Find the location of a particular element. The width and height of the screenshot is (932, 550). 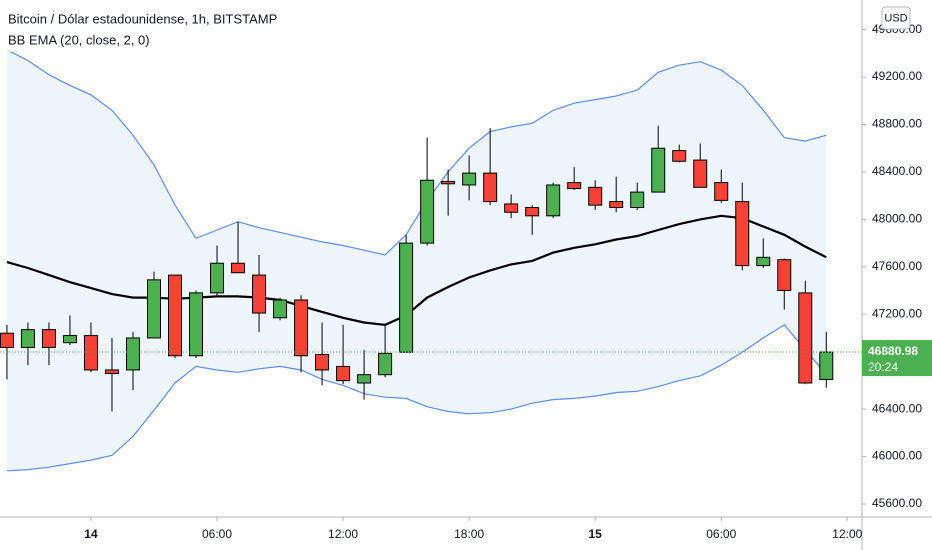

y-tick-label: 48400.00 is located at coordinates (897, 171).